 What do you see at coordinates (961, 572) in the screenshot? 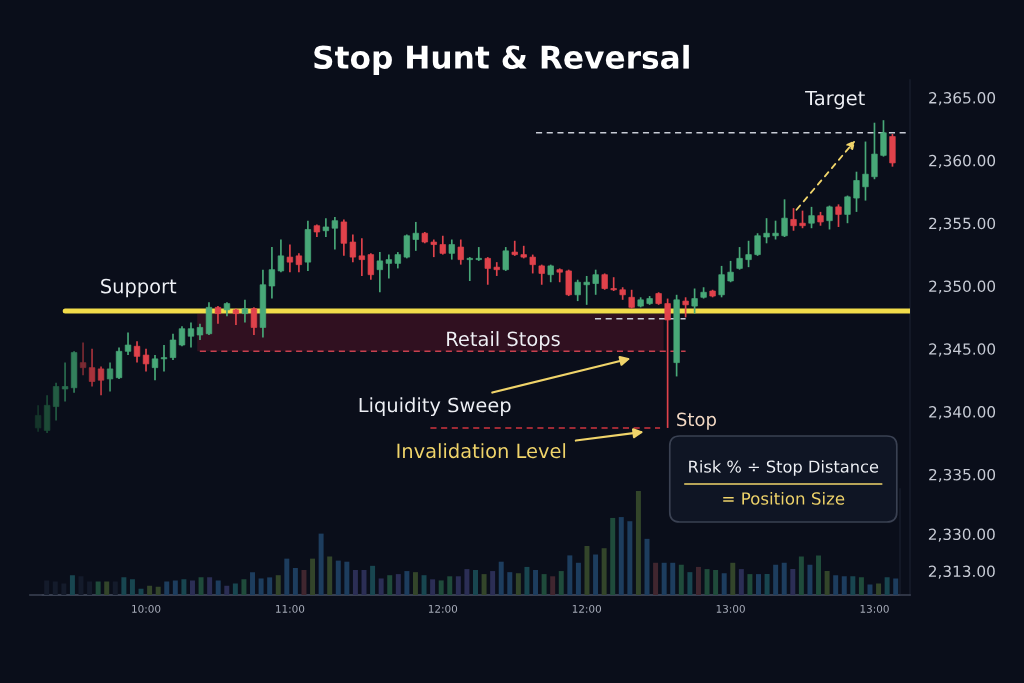
I see `y-tick-label: 2,313.00` at bounding box center [961, 572].